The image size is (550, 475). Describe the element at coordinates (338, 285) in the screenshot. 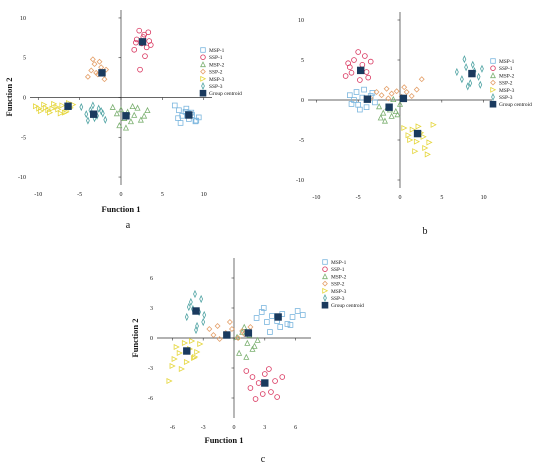

I see `legend-label: SSP-2` at that location.